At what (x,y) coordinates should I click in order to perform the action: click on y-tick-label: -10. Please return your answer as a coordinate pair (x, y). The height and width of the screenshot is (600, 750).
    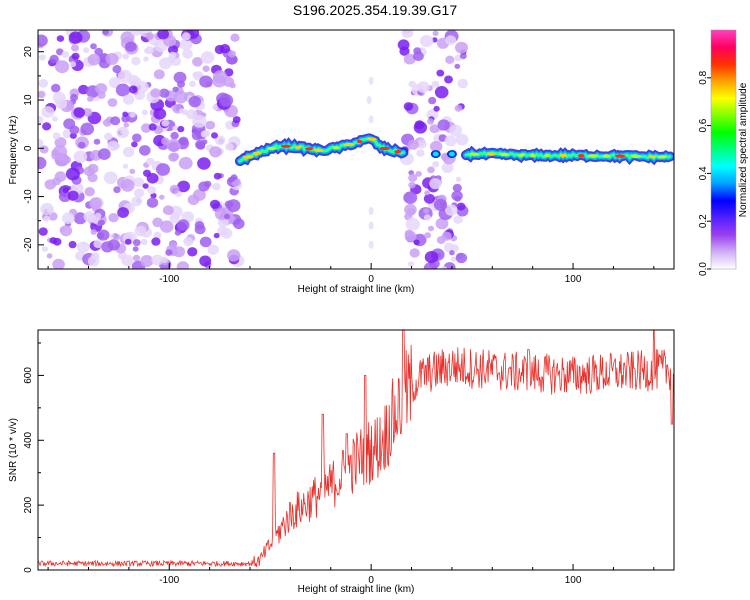
    Looking at the image, I should click on (28, 196).